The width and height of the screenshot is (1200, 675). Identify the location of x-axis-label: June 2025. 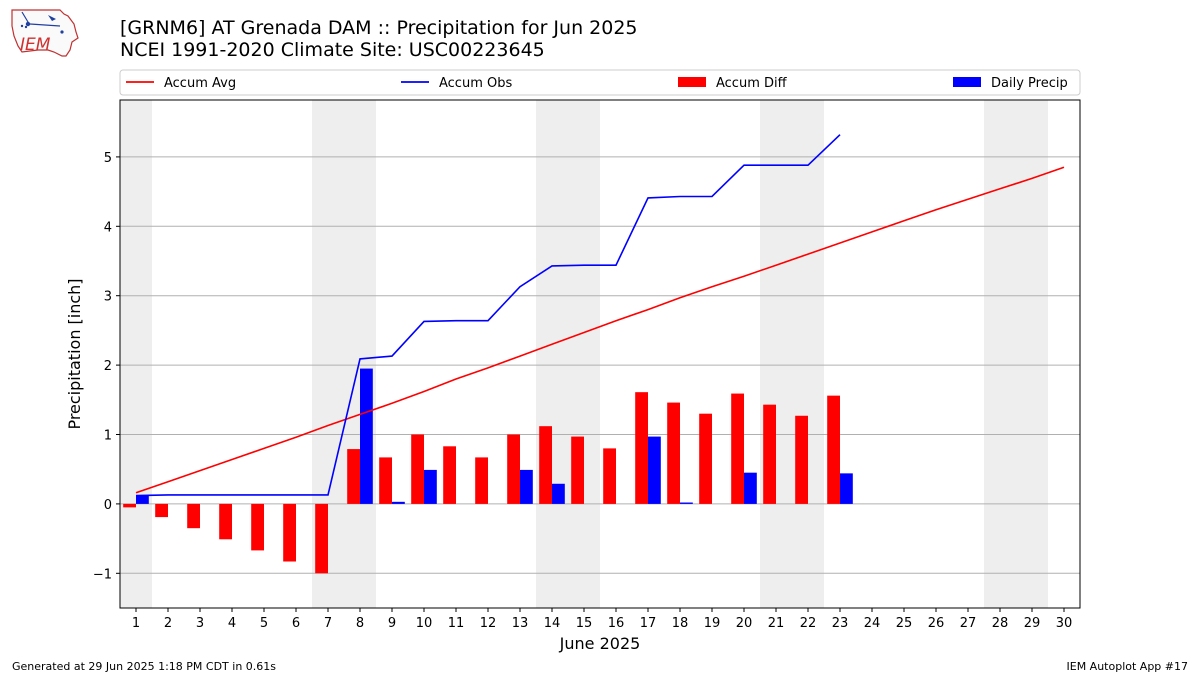
(600, 643).